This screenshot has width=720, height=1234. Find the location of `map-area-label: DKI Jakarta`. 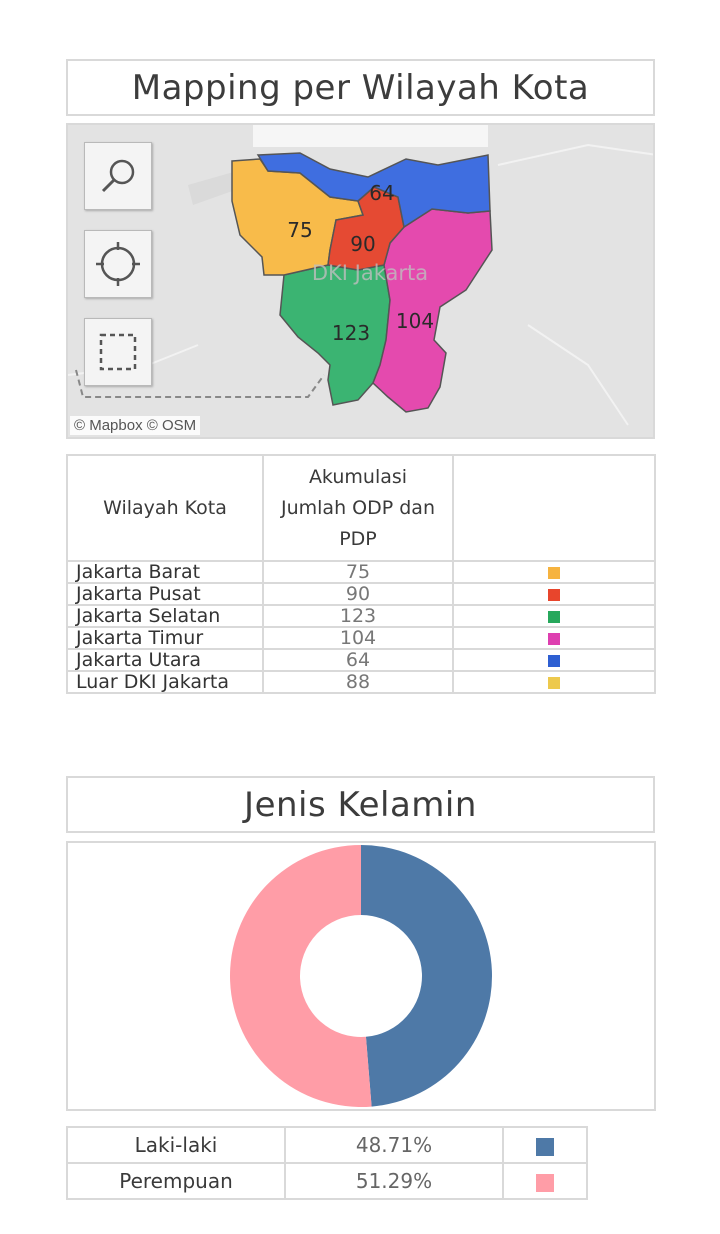

map-area-label: DKI Jakarta is located at coordinates (370, 273).